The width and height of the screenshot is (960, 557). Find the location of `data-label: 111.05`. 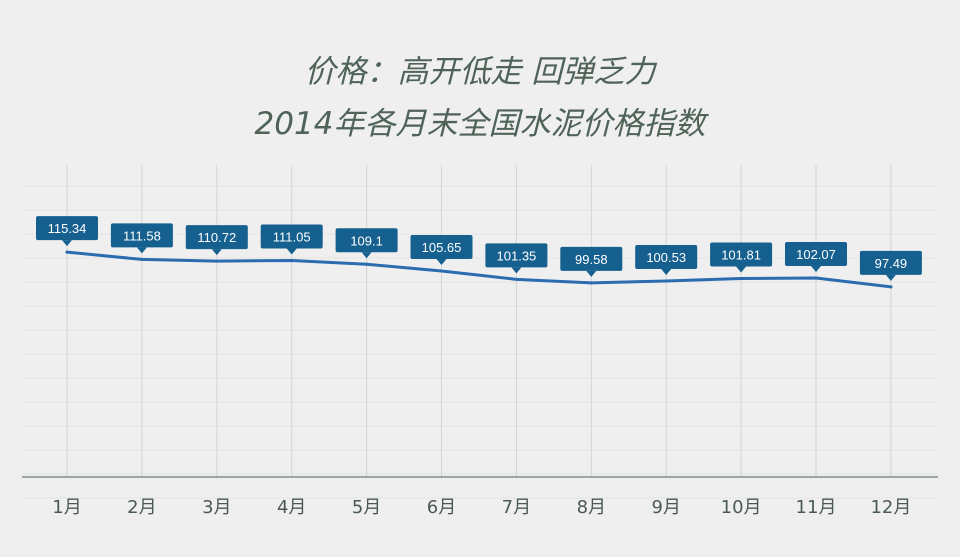

data-label: 111.05 is located at coordinates (292, 236).